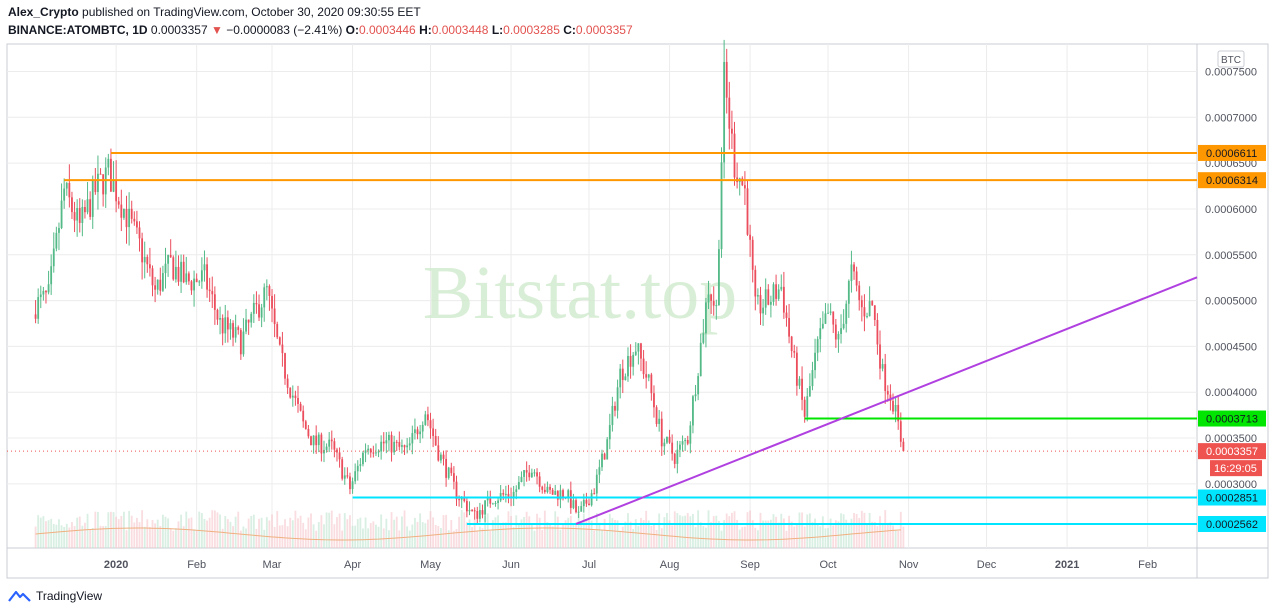  Describe the element at coordinates (1232, 420) in the screenshot. I see `level-price-label: 0.0003713` at that location.